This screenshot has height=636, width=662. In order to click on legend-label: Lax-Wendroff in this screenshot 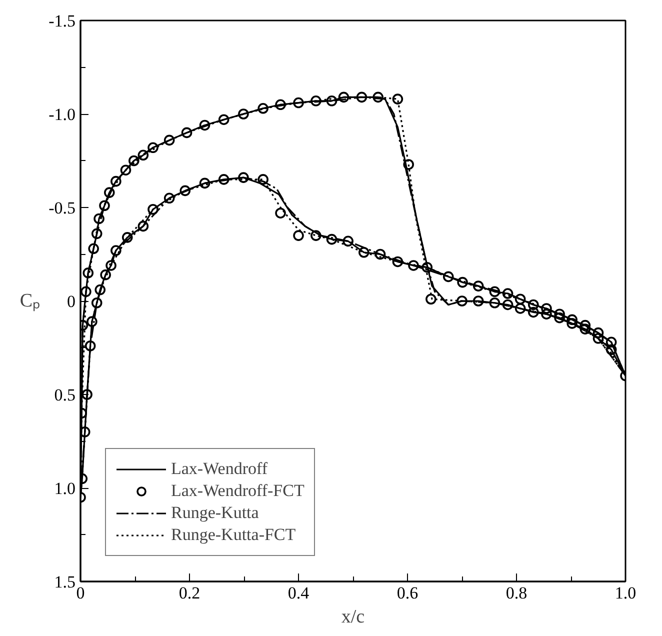, I will do `click(219, 469)`.